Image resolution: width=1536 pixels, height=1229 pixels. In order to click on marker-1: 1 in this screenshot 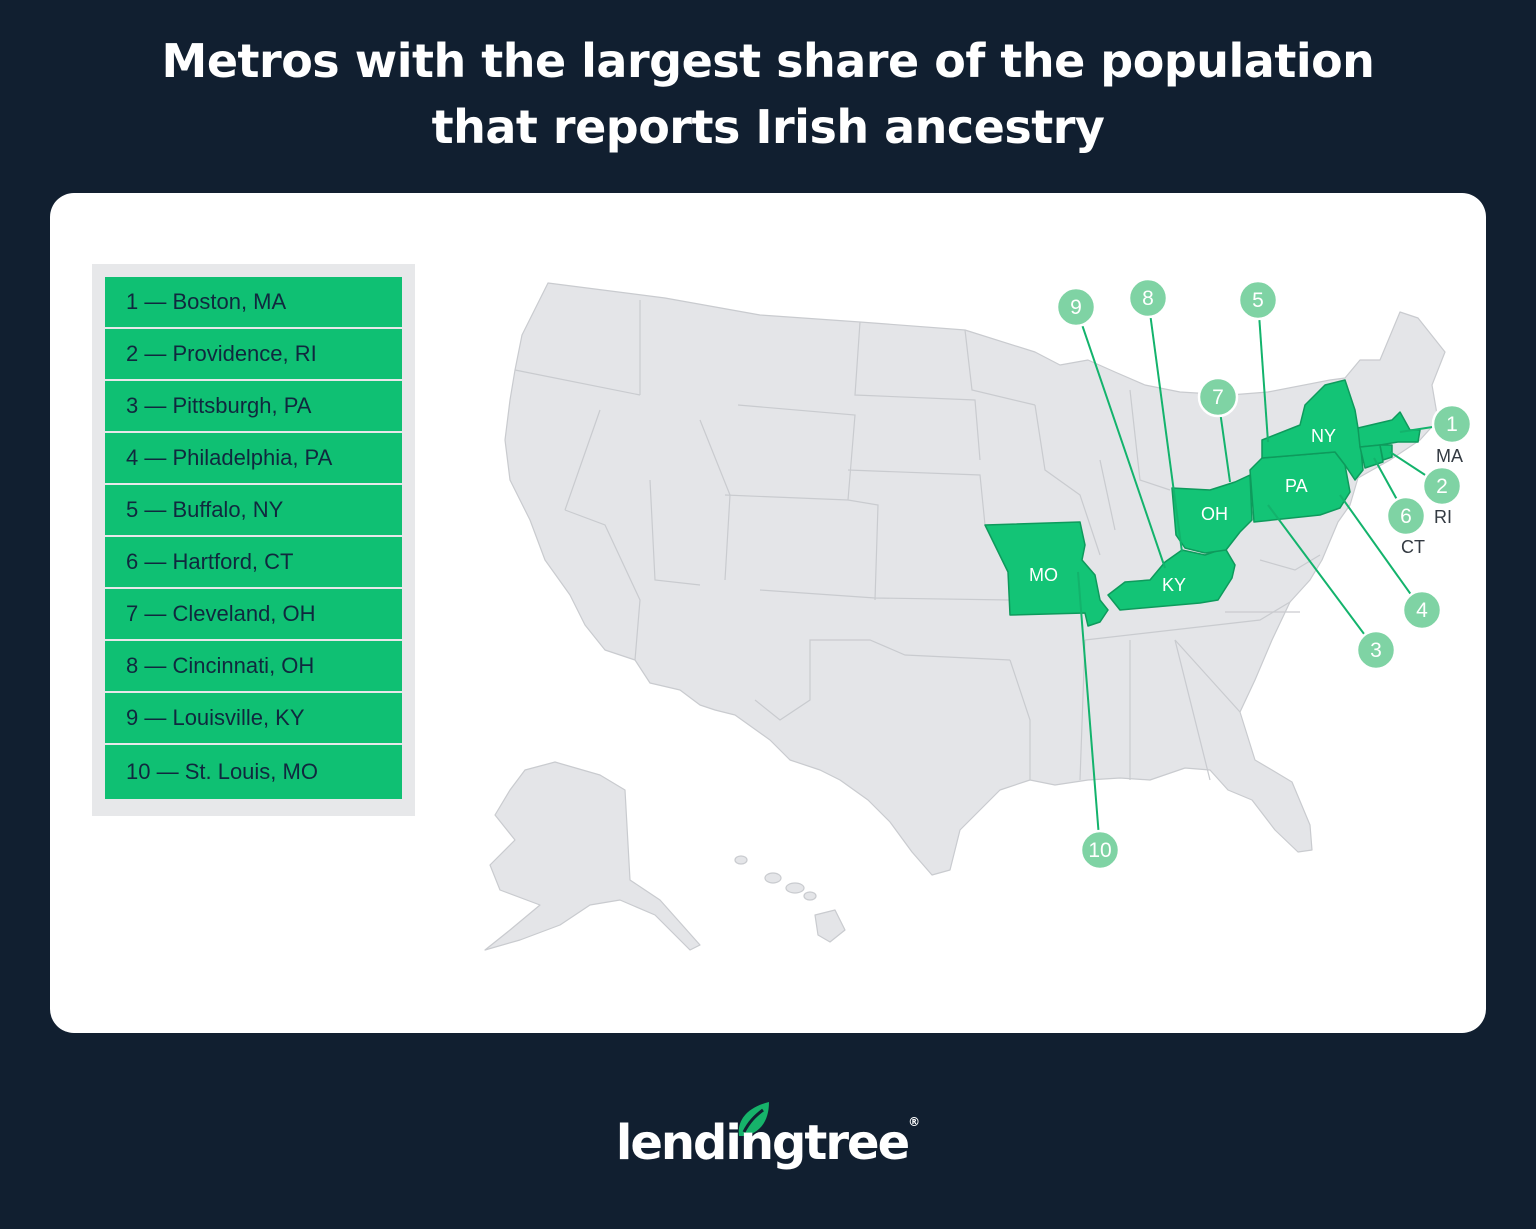, I will do `click(1452, 424)`.